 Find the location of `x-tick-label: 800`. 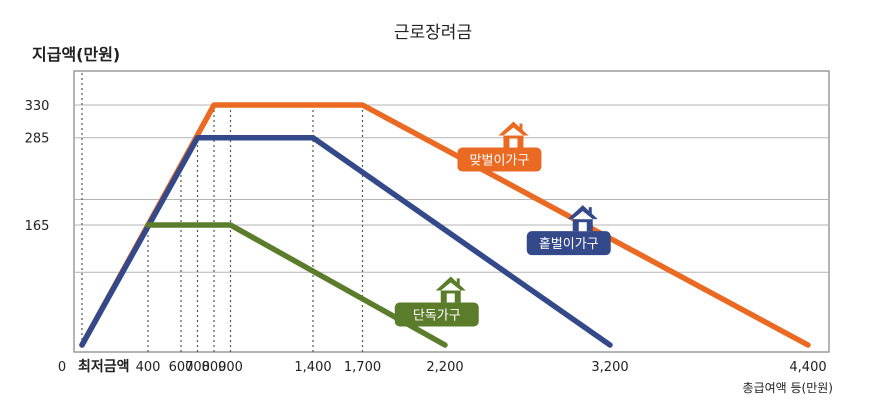

x-tick-label: 800 is located at coordinates (214, 367).